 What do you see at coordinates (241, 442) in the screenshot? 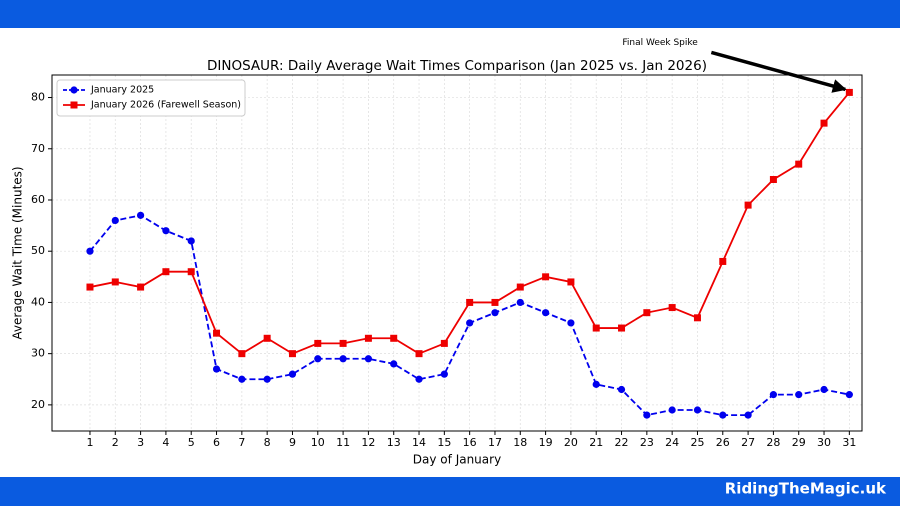
I see `x-tick-label: 7` at bounding box center [241, 442].